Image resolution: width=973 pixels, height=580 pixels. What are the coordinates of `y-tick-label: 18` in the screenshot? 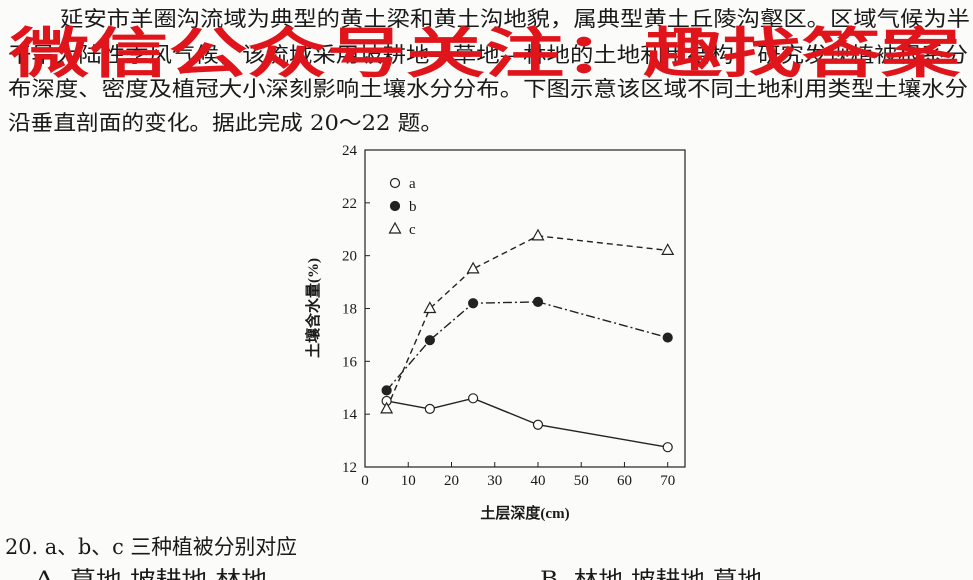 It's located at (349, 310).